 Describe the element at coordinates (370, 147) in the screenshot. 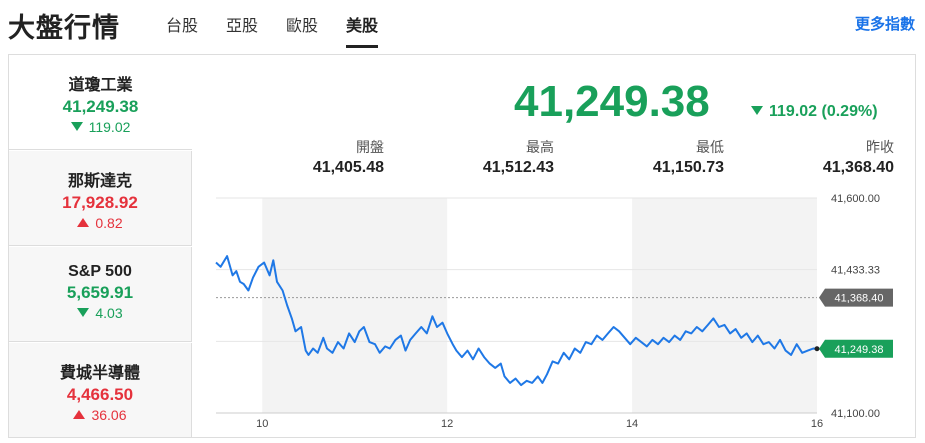

I see `stat-label: 開盤` at that location.